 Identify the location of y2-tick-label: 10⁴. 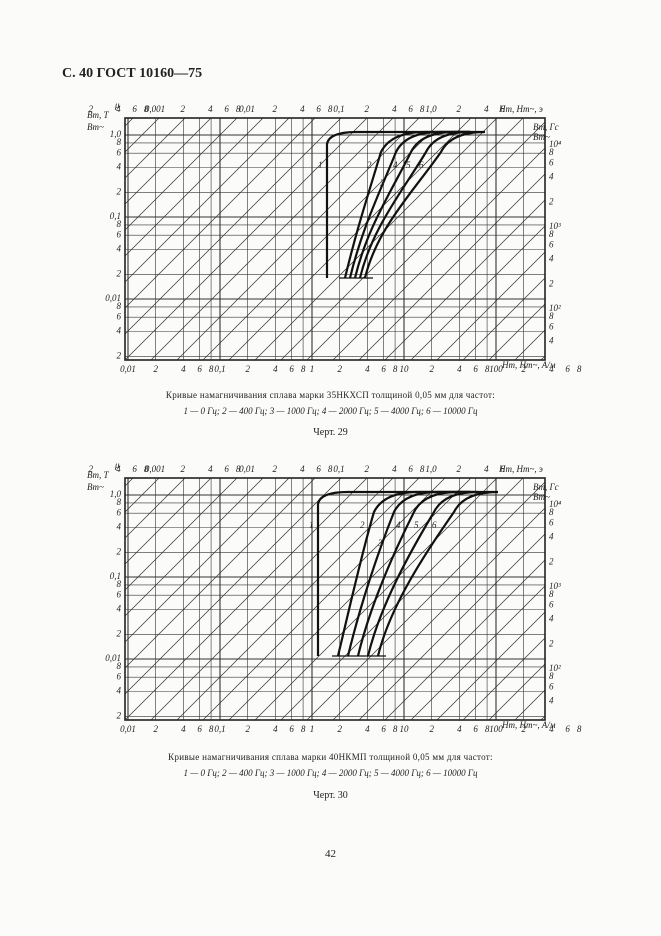
(555, 504).